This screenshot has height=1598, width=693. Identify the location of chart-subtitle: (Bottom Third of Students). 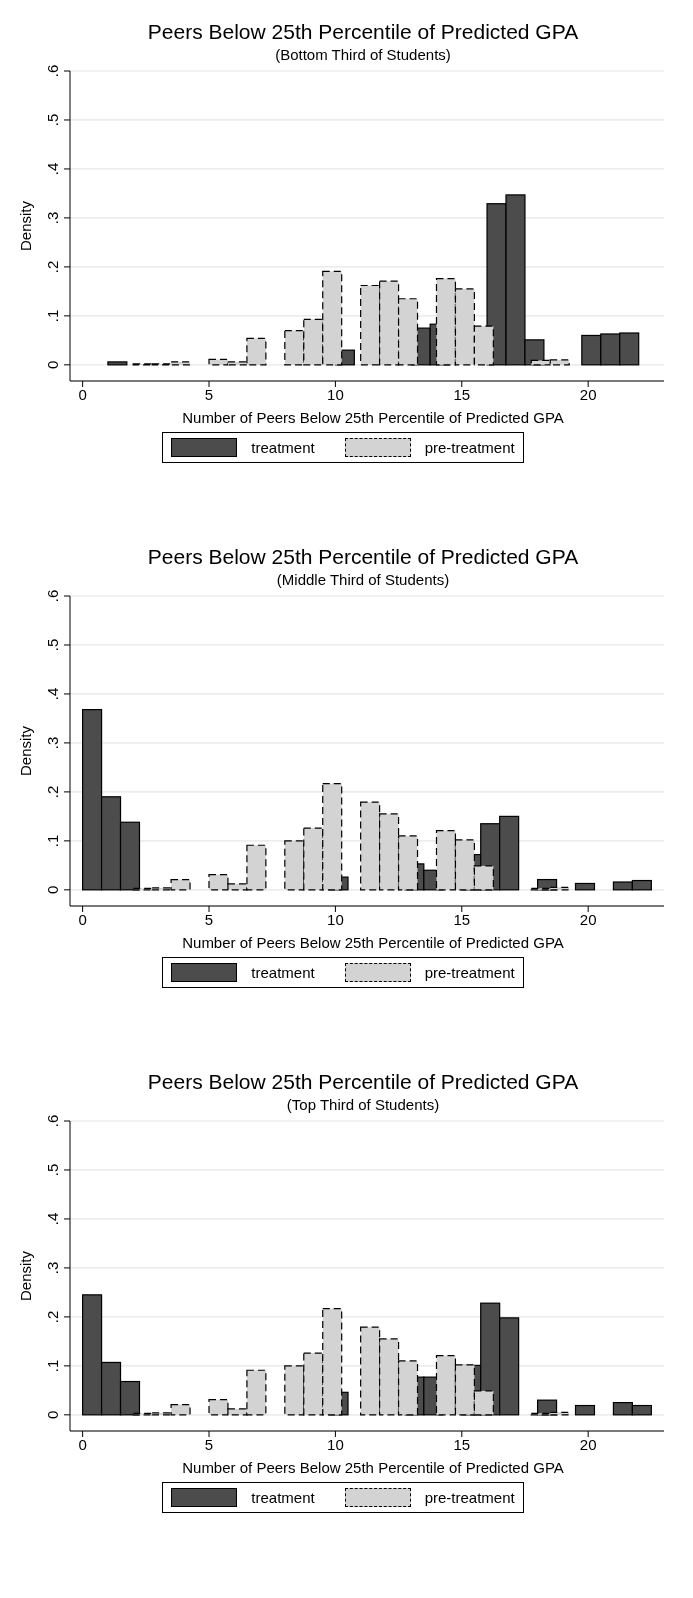
(363, 54).